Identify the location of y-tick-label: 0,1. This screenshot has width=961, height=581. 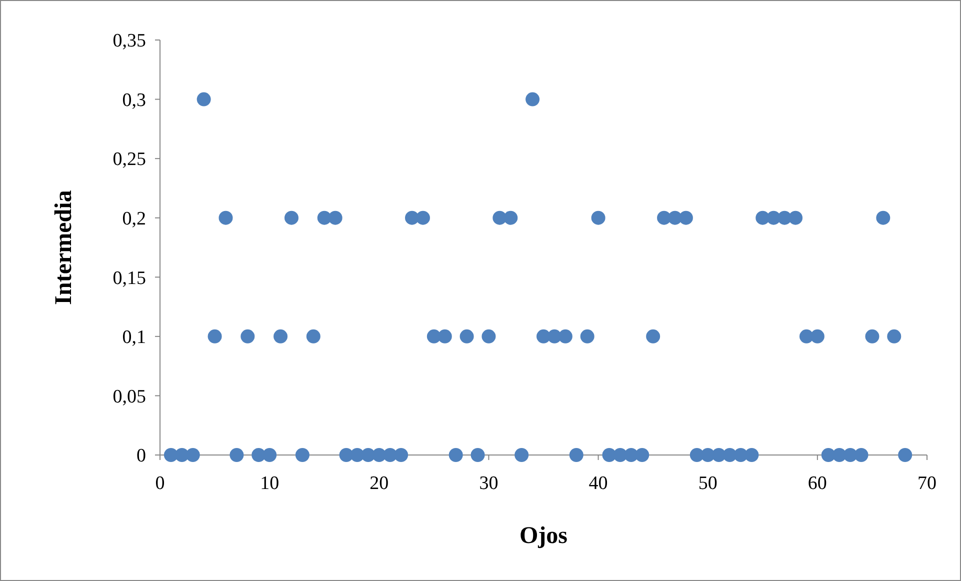
(134, 337).